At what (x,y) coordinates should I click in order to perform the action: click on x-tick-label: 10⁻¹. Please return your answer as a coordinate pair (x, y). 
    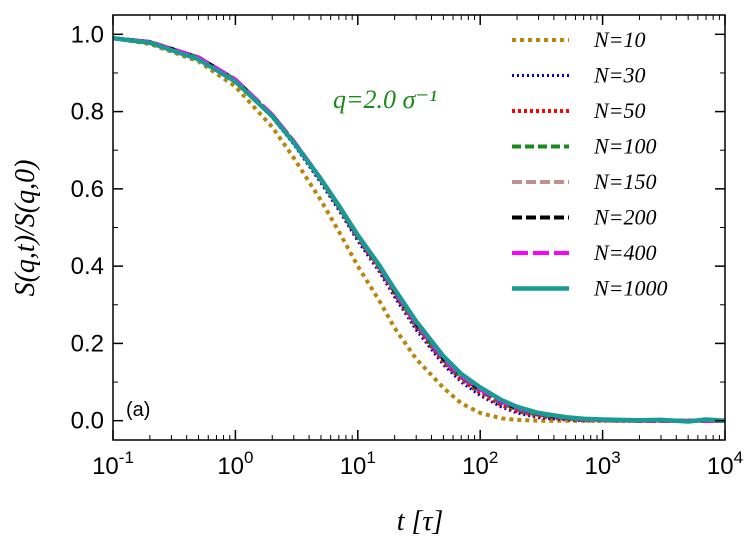
    Looking at the image, I should click on (113, 464).